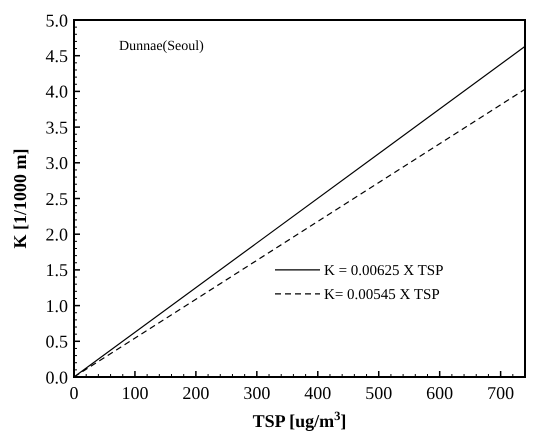 The width and height of the screenshot is (541, 447). I want to click on legend-label: K = 0.00625 X TSP, so click(384, 271).